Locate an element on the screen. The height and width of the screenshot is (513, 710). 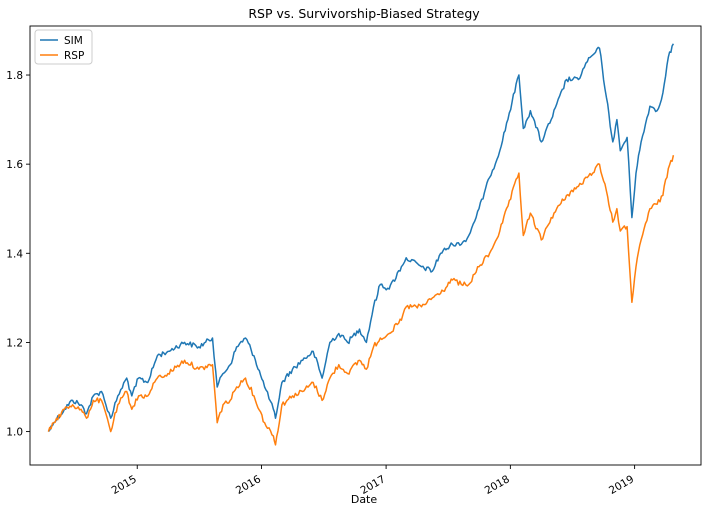
y-tick-label: 1.8 is located at coordinates (14, 76).